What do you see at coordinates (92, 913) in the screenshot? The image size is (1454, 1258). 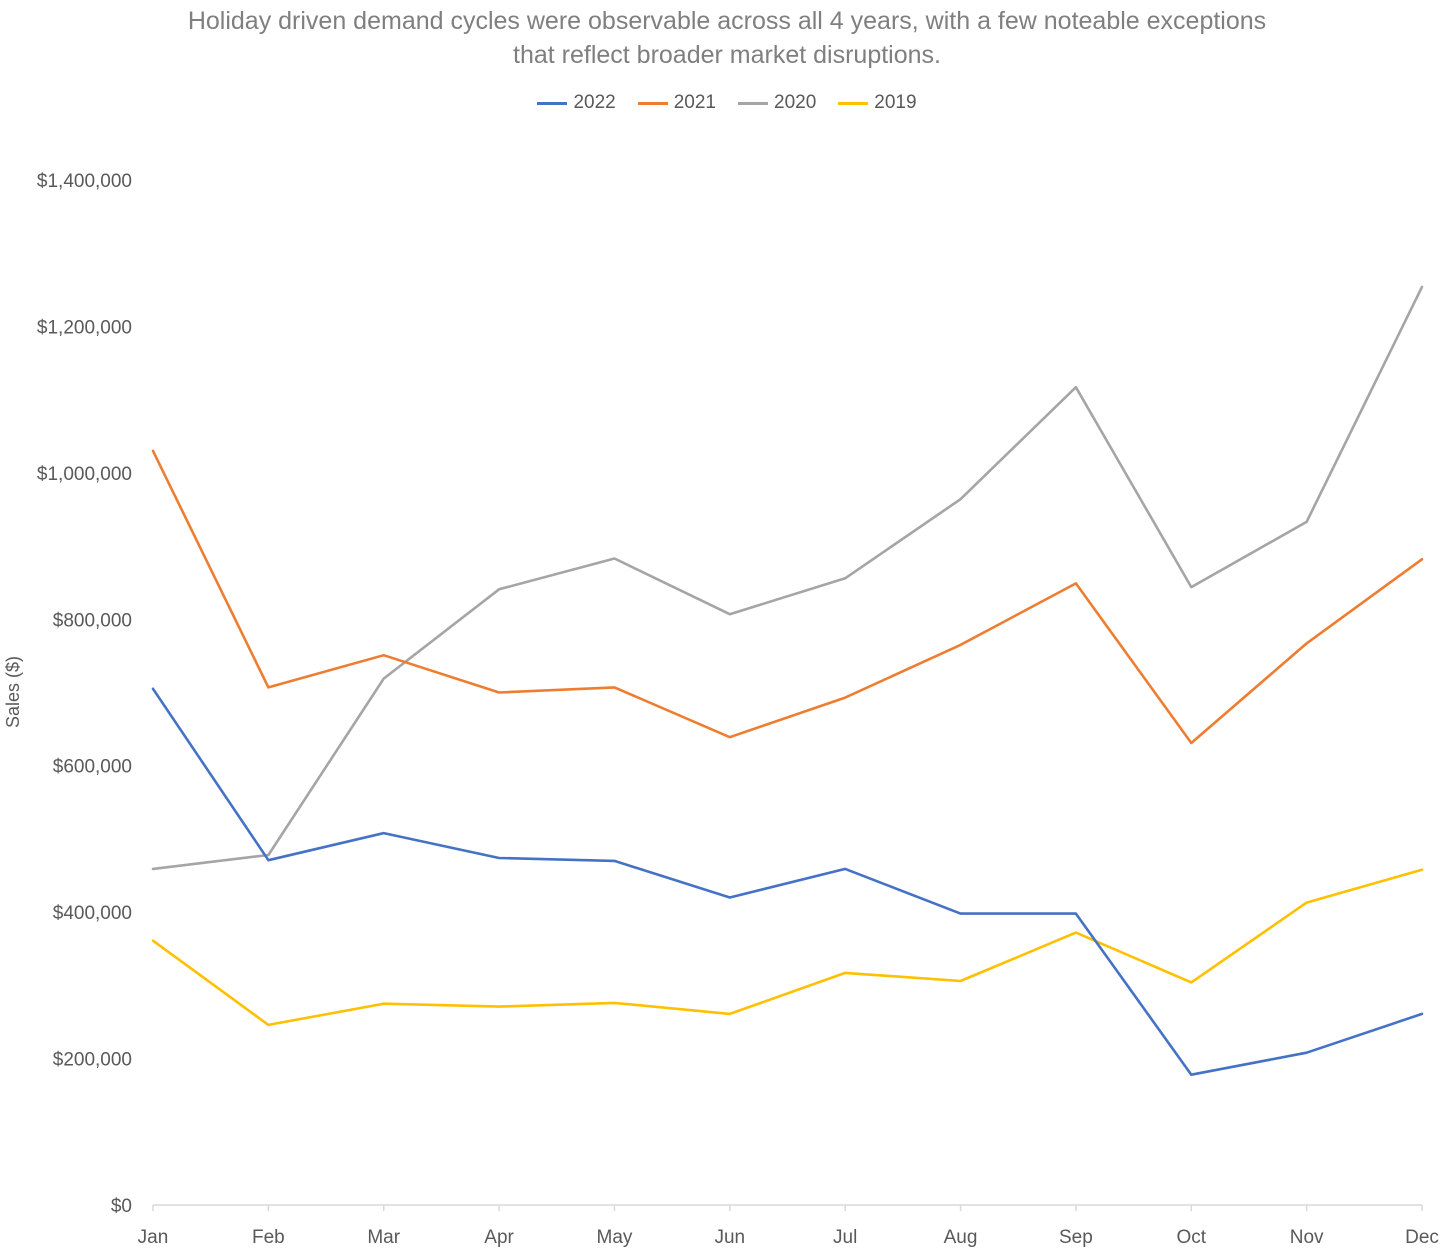 I see `y-tick-label: $400,000` at bounding box center [92, 913].